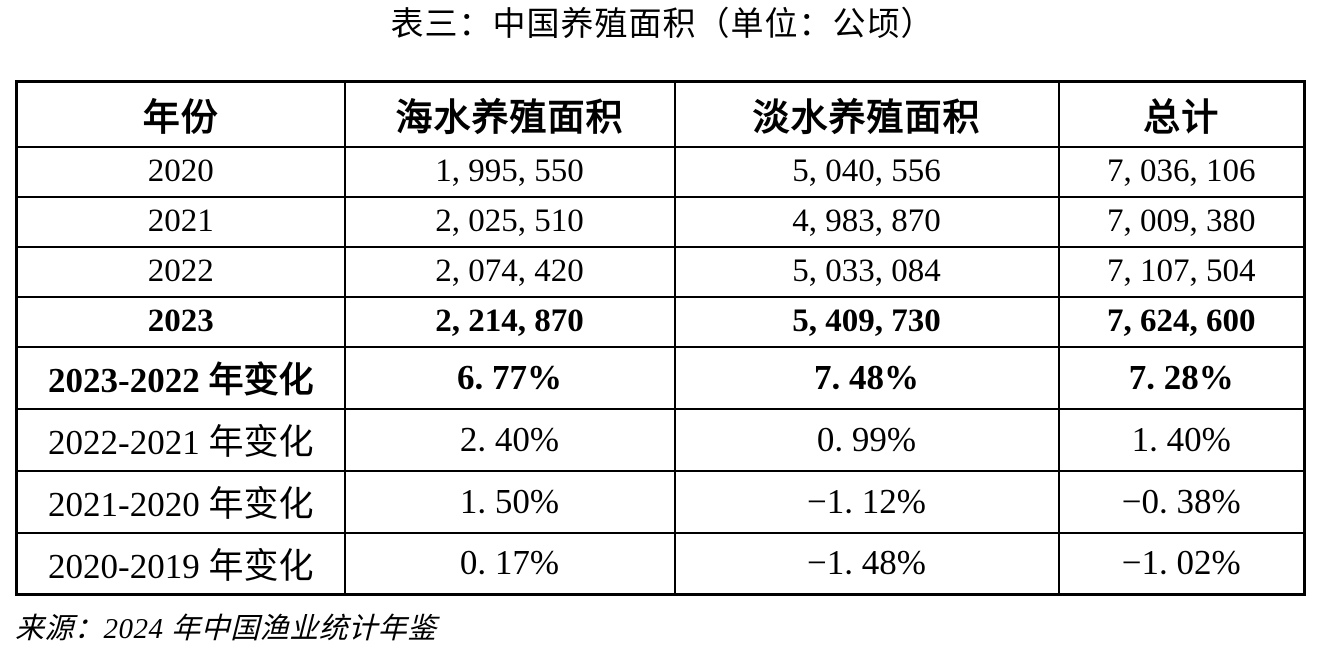 The image size is (1325, 655). Describe the element at coordinates (866, 501) in the screenshot. I see `freshwater-change-cell: −1. 12%` at that location.